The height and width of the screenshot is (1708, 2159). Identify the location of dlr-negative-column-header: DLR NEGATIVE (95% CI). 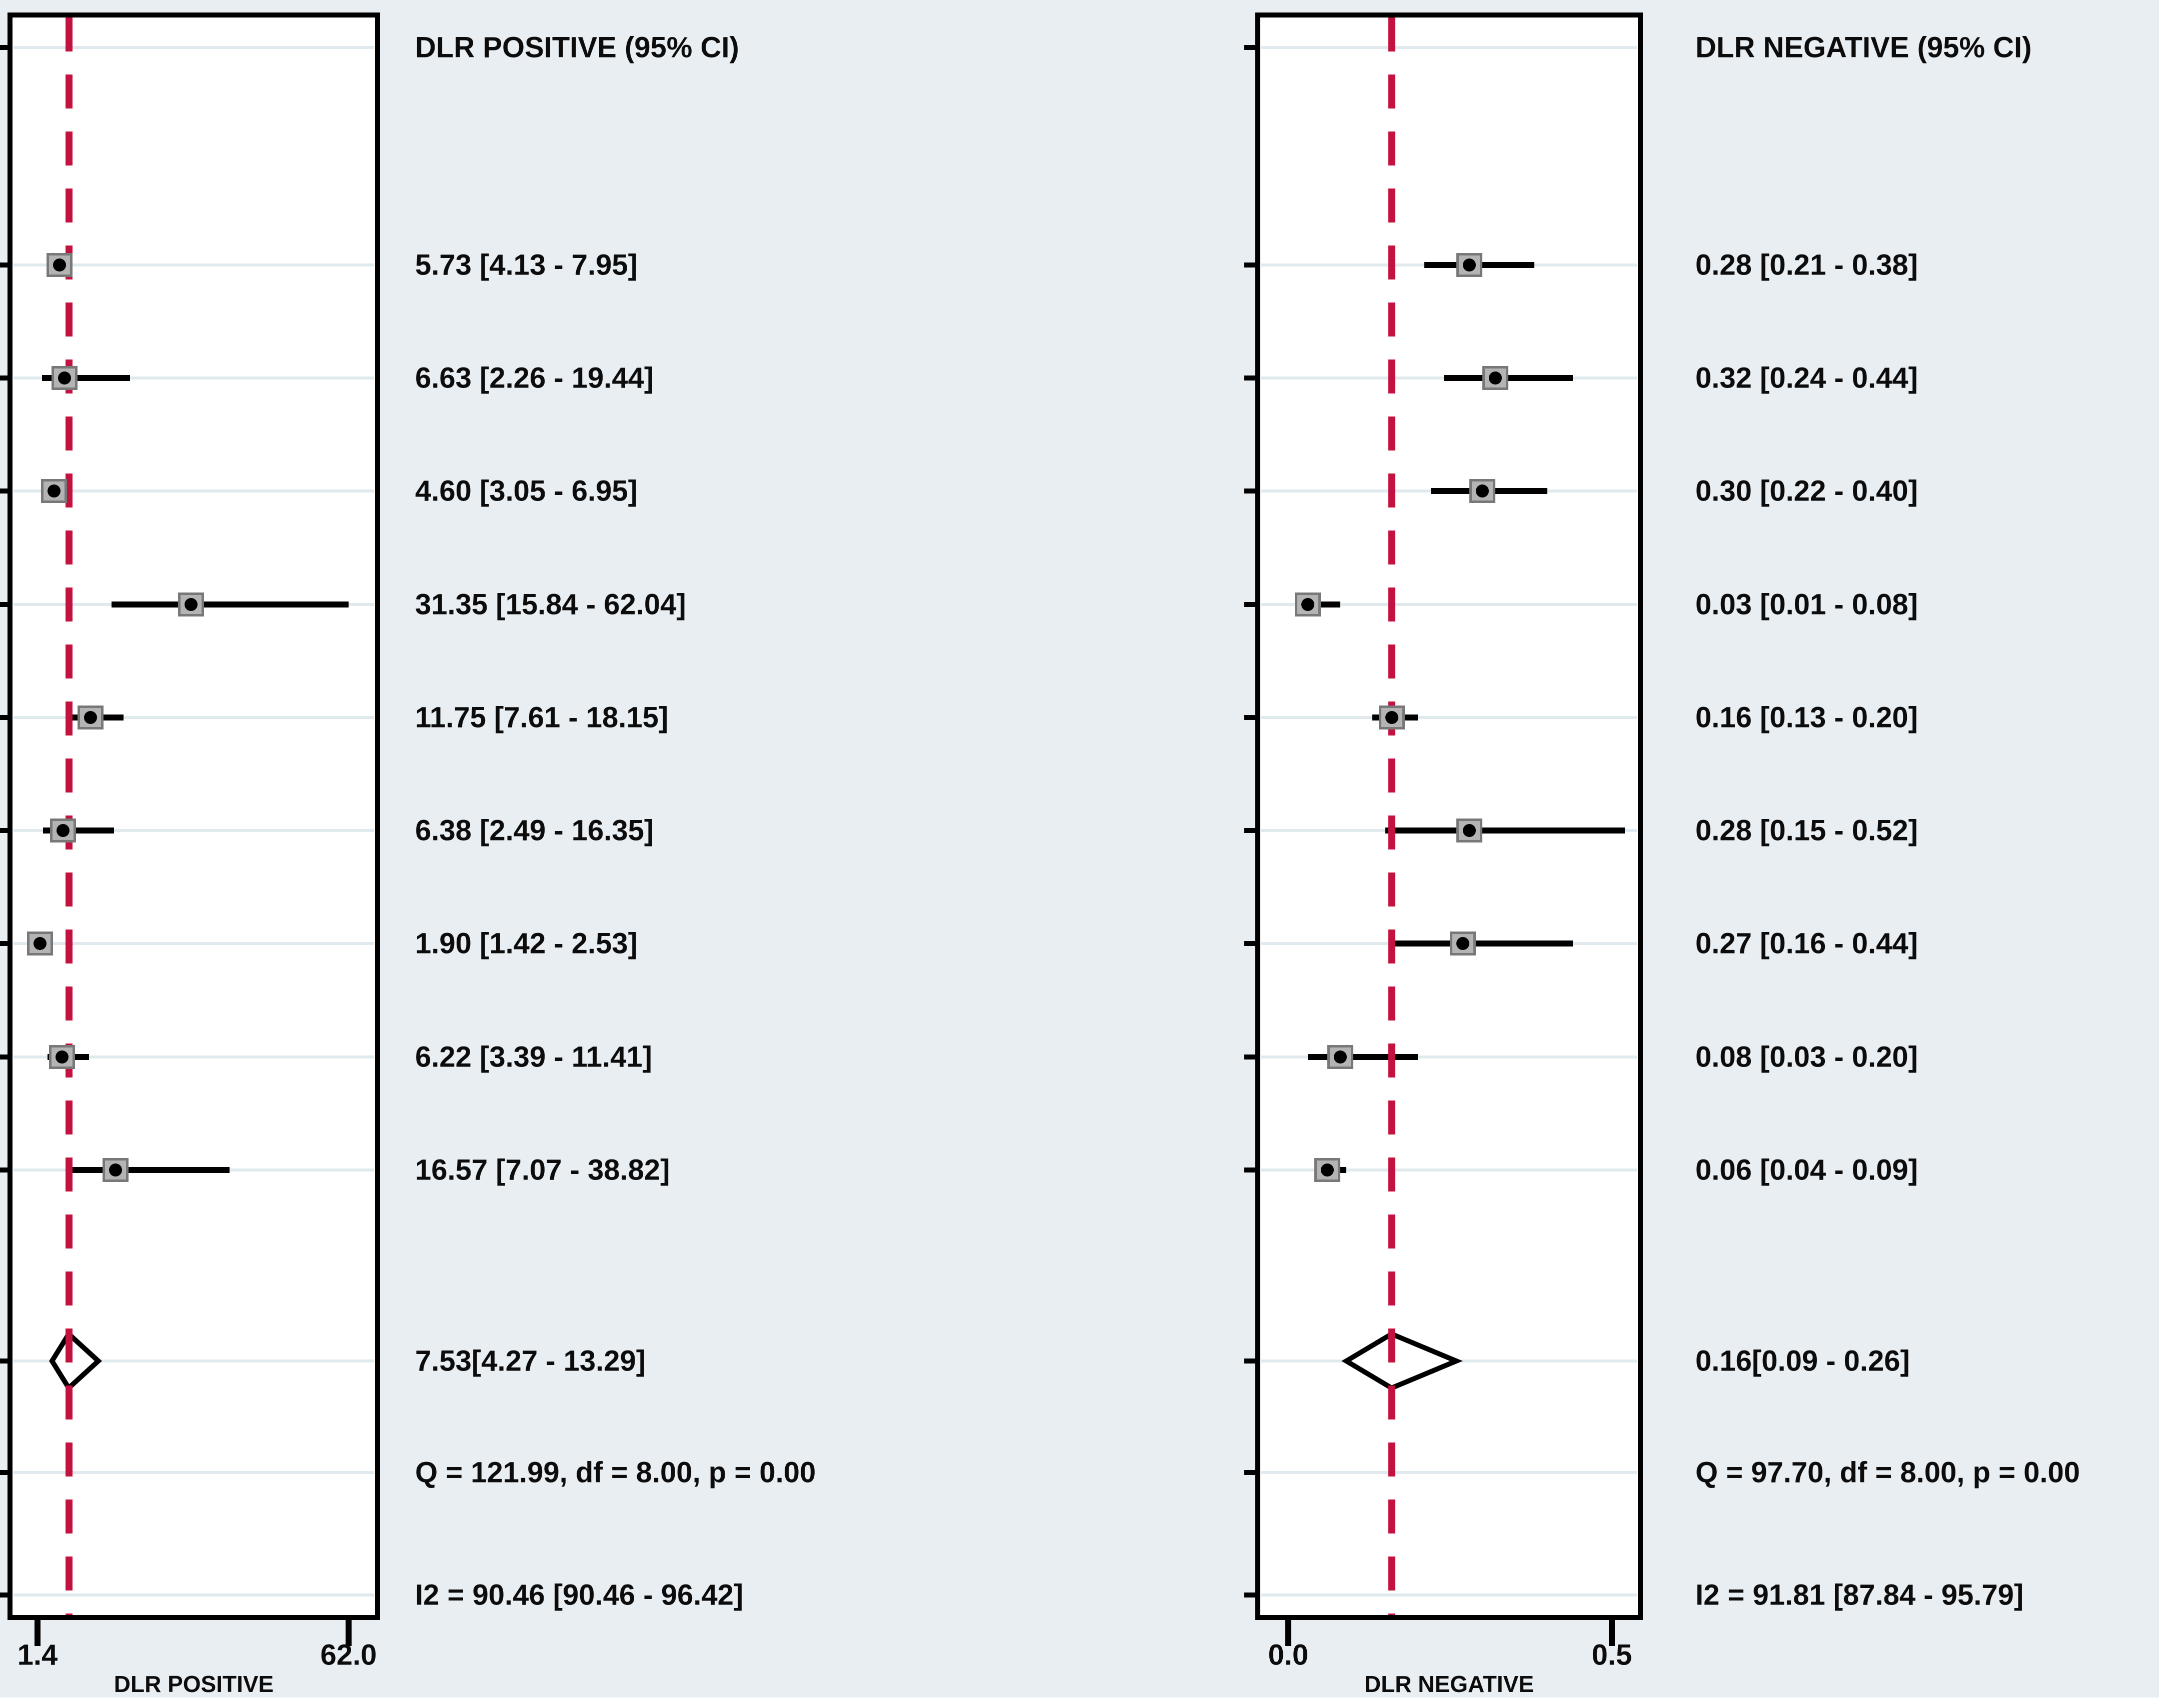
(1863, 47).